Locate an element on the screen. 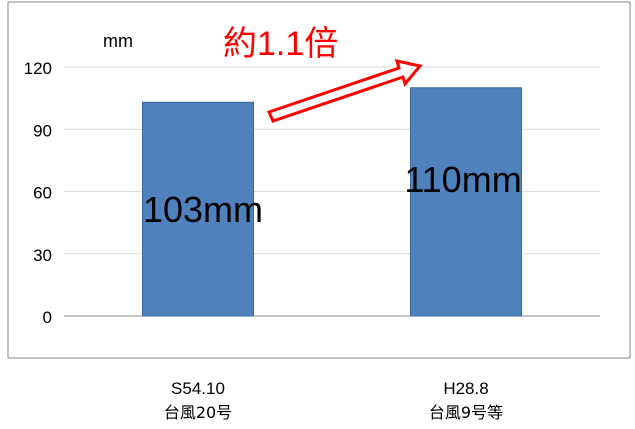 The image size is (635, 429). category-sublabel: 台風9号等 is located at coordinates (466, 412).